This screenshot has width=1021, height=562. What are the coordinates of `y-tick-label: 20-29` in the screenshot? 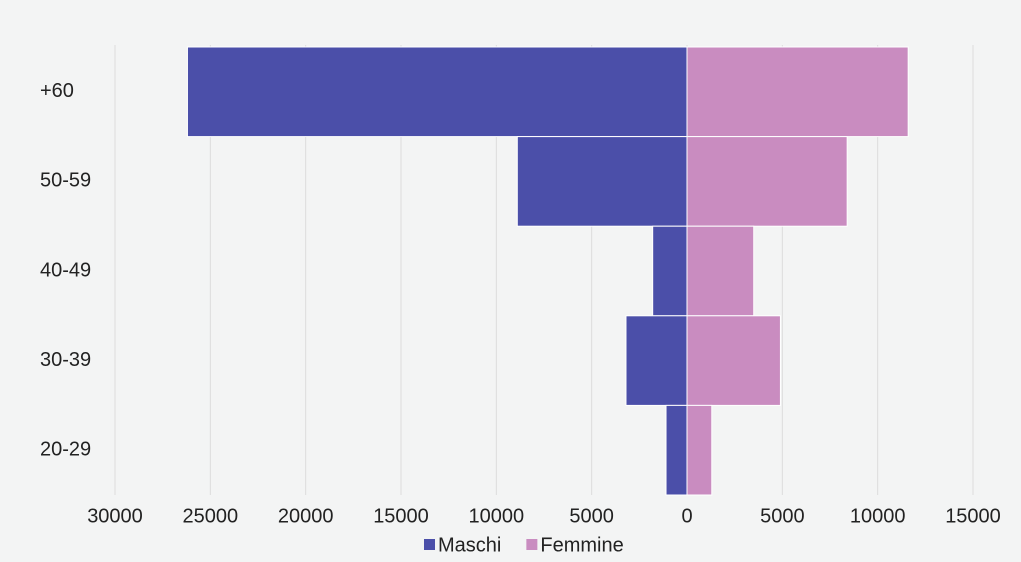 It's located at (65, 449).